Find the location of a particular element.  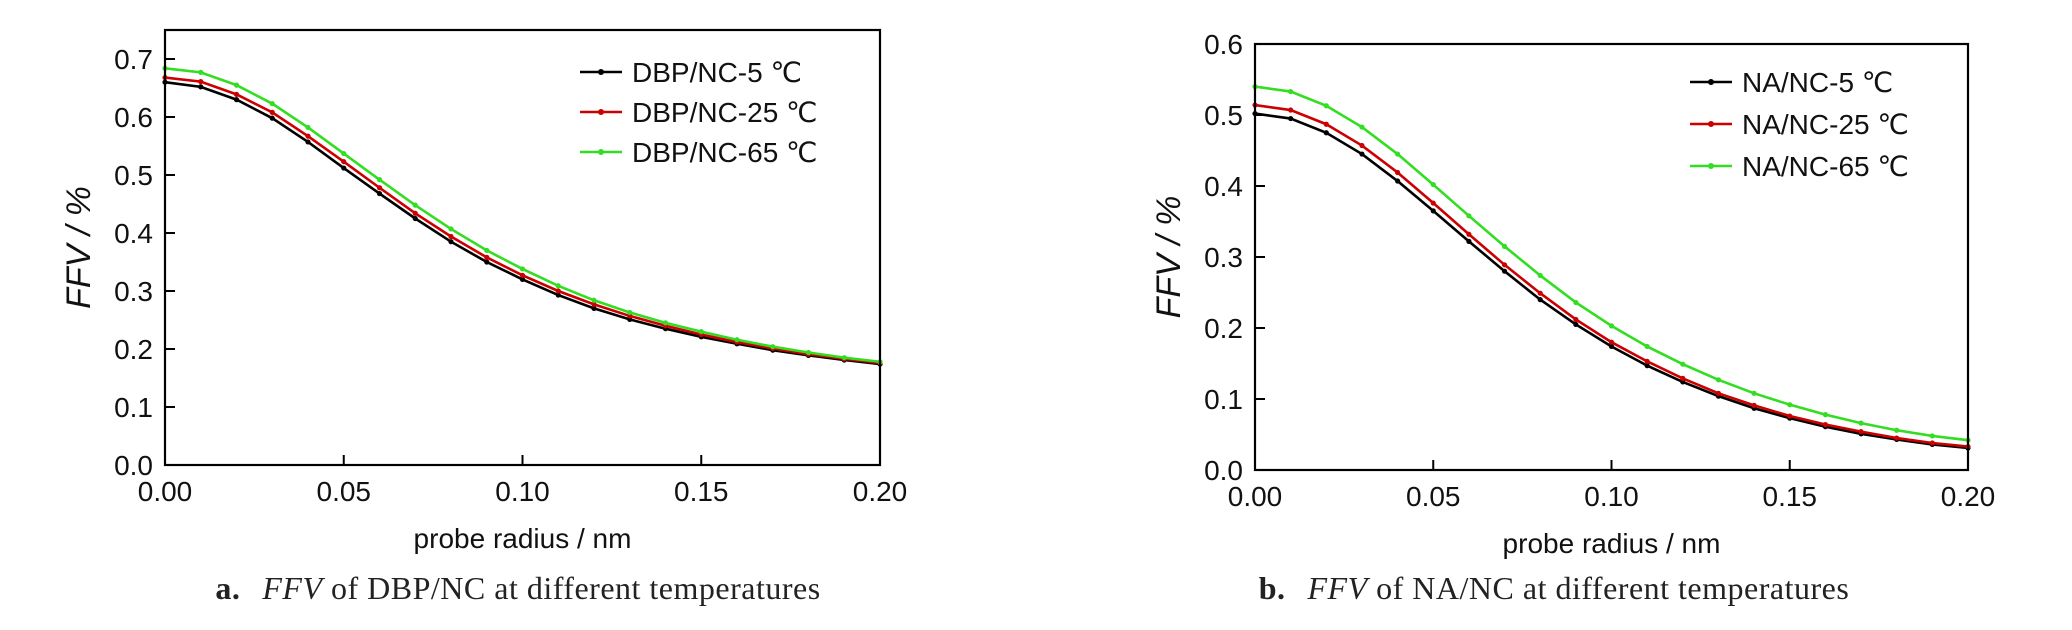

legend-label-a-1: DBP/NC-25 ℃ is located at coordinates (725, 112).